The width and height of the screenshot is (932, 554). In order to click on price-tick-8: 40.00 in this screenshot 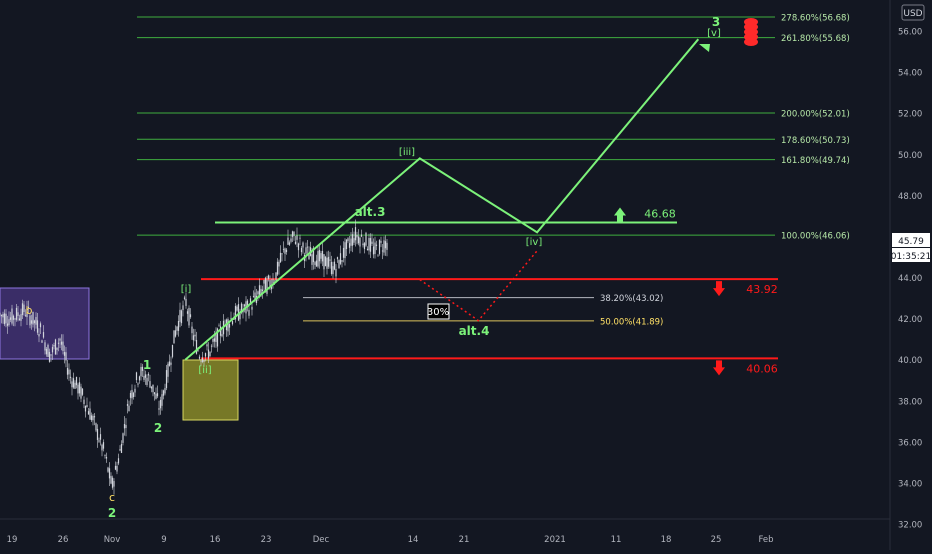, I will do `click(910, 361)`.